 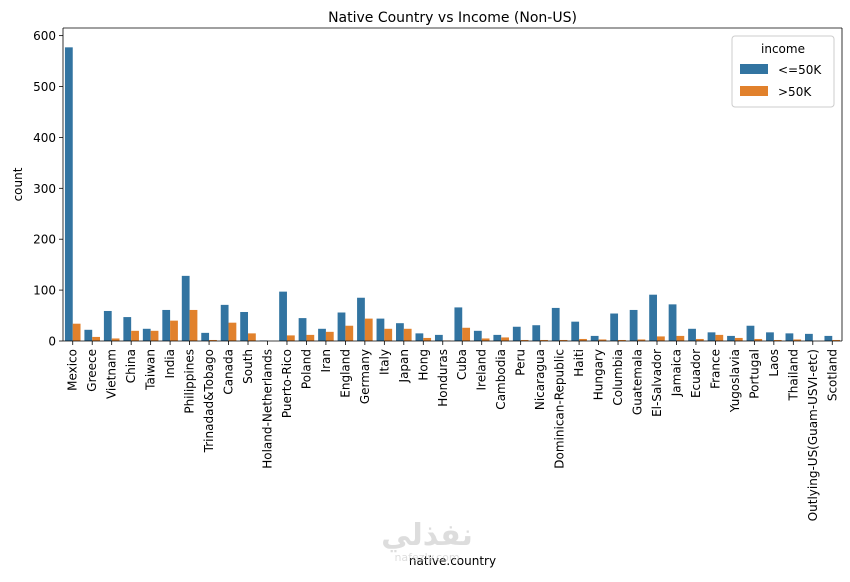 What do you see at coordinates (560, 409) in the screenshot?
I see `x-tick-label: Dominican-Republic` at bounding box center [560, 409].